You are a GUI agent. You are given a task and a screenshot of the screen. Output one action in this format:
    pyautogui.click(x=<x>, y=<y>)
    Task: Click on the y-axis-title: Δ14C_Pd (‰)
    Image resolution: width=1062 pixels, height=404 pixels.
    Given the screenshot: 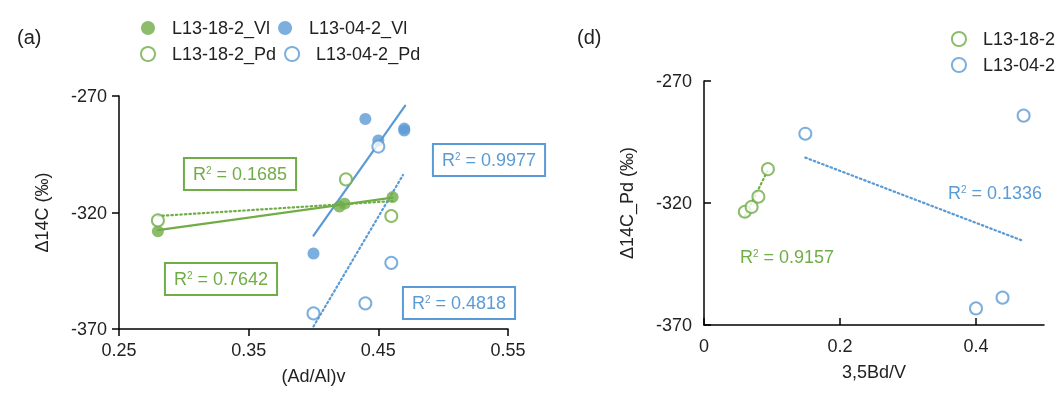 What is the action you would take?
    pyautogui.click(x=627, y=203)
    